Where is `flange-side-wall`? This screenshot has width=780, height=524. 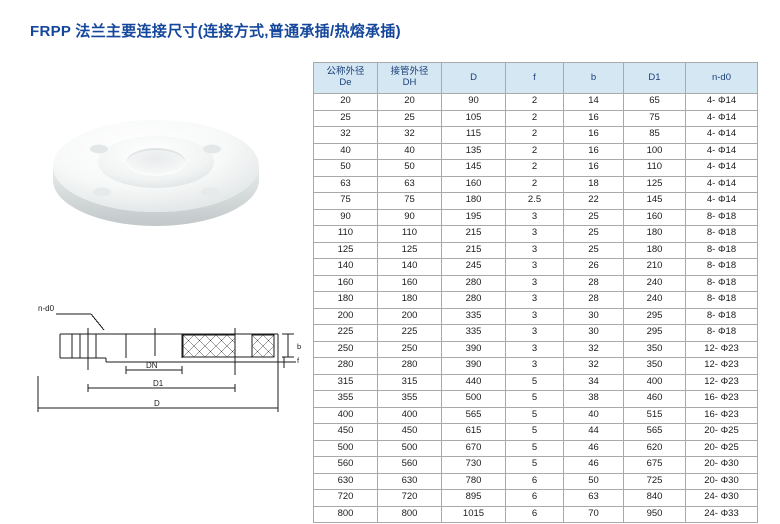 flange-side-wall is located at coordinates (156, 196).